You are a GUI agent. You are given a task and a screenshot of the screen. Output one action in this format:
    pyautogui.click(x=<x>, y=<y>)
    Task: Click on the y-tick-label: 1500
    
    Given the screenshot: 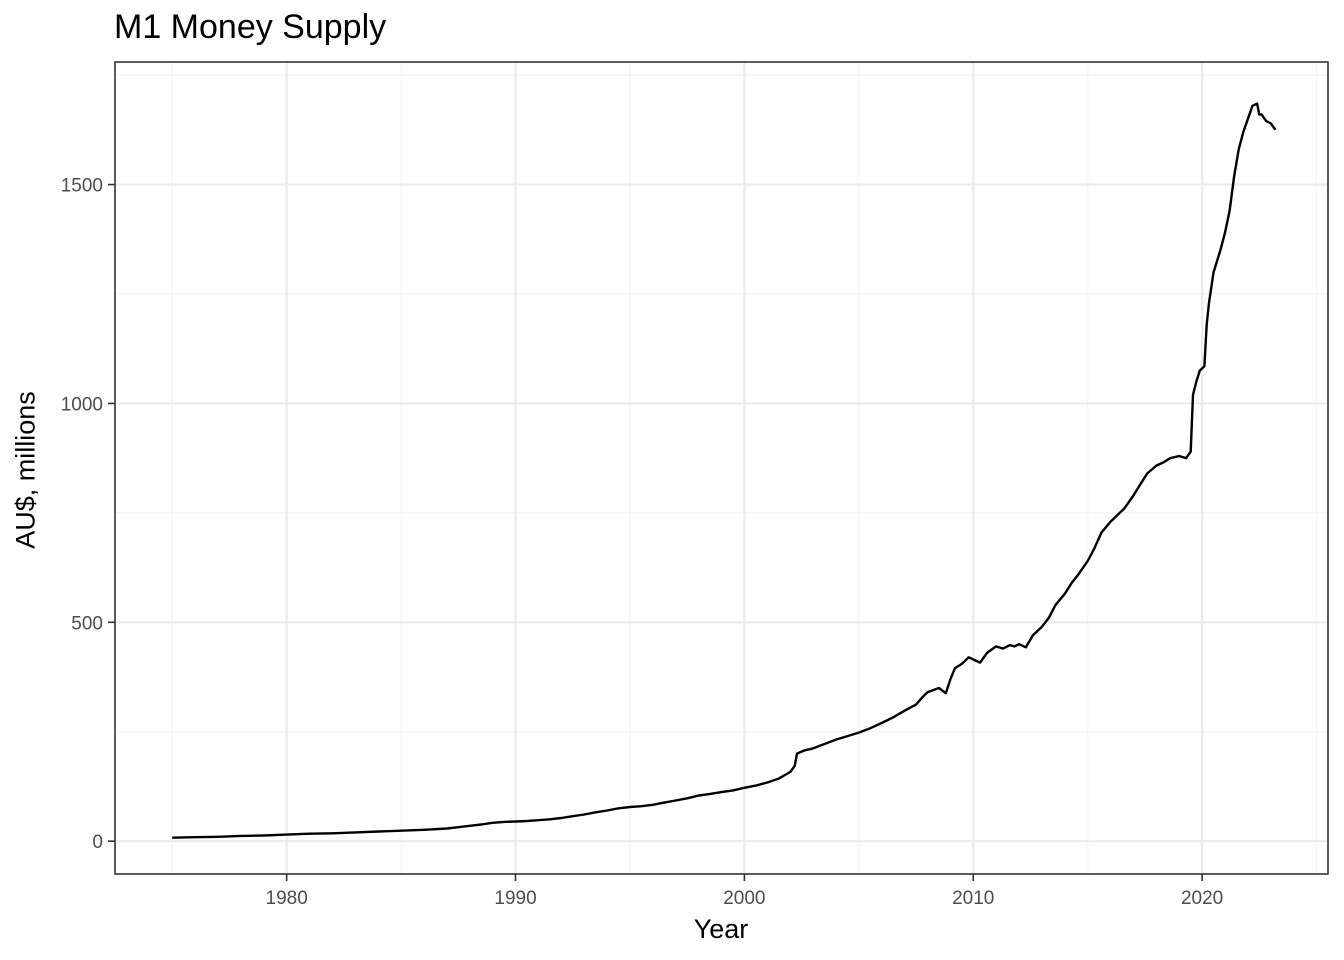 What is the action you would take?
    pyautogui.click(x=82, y=186)
    